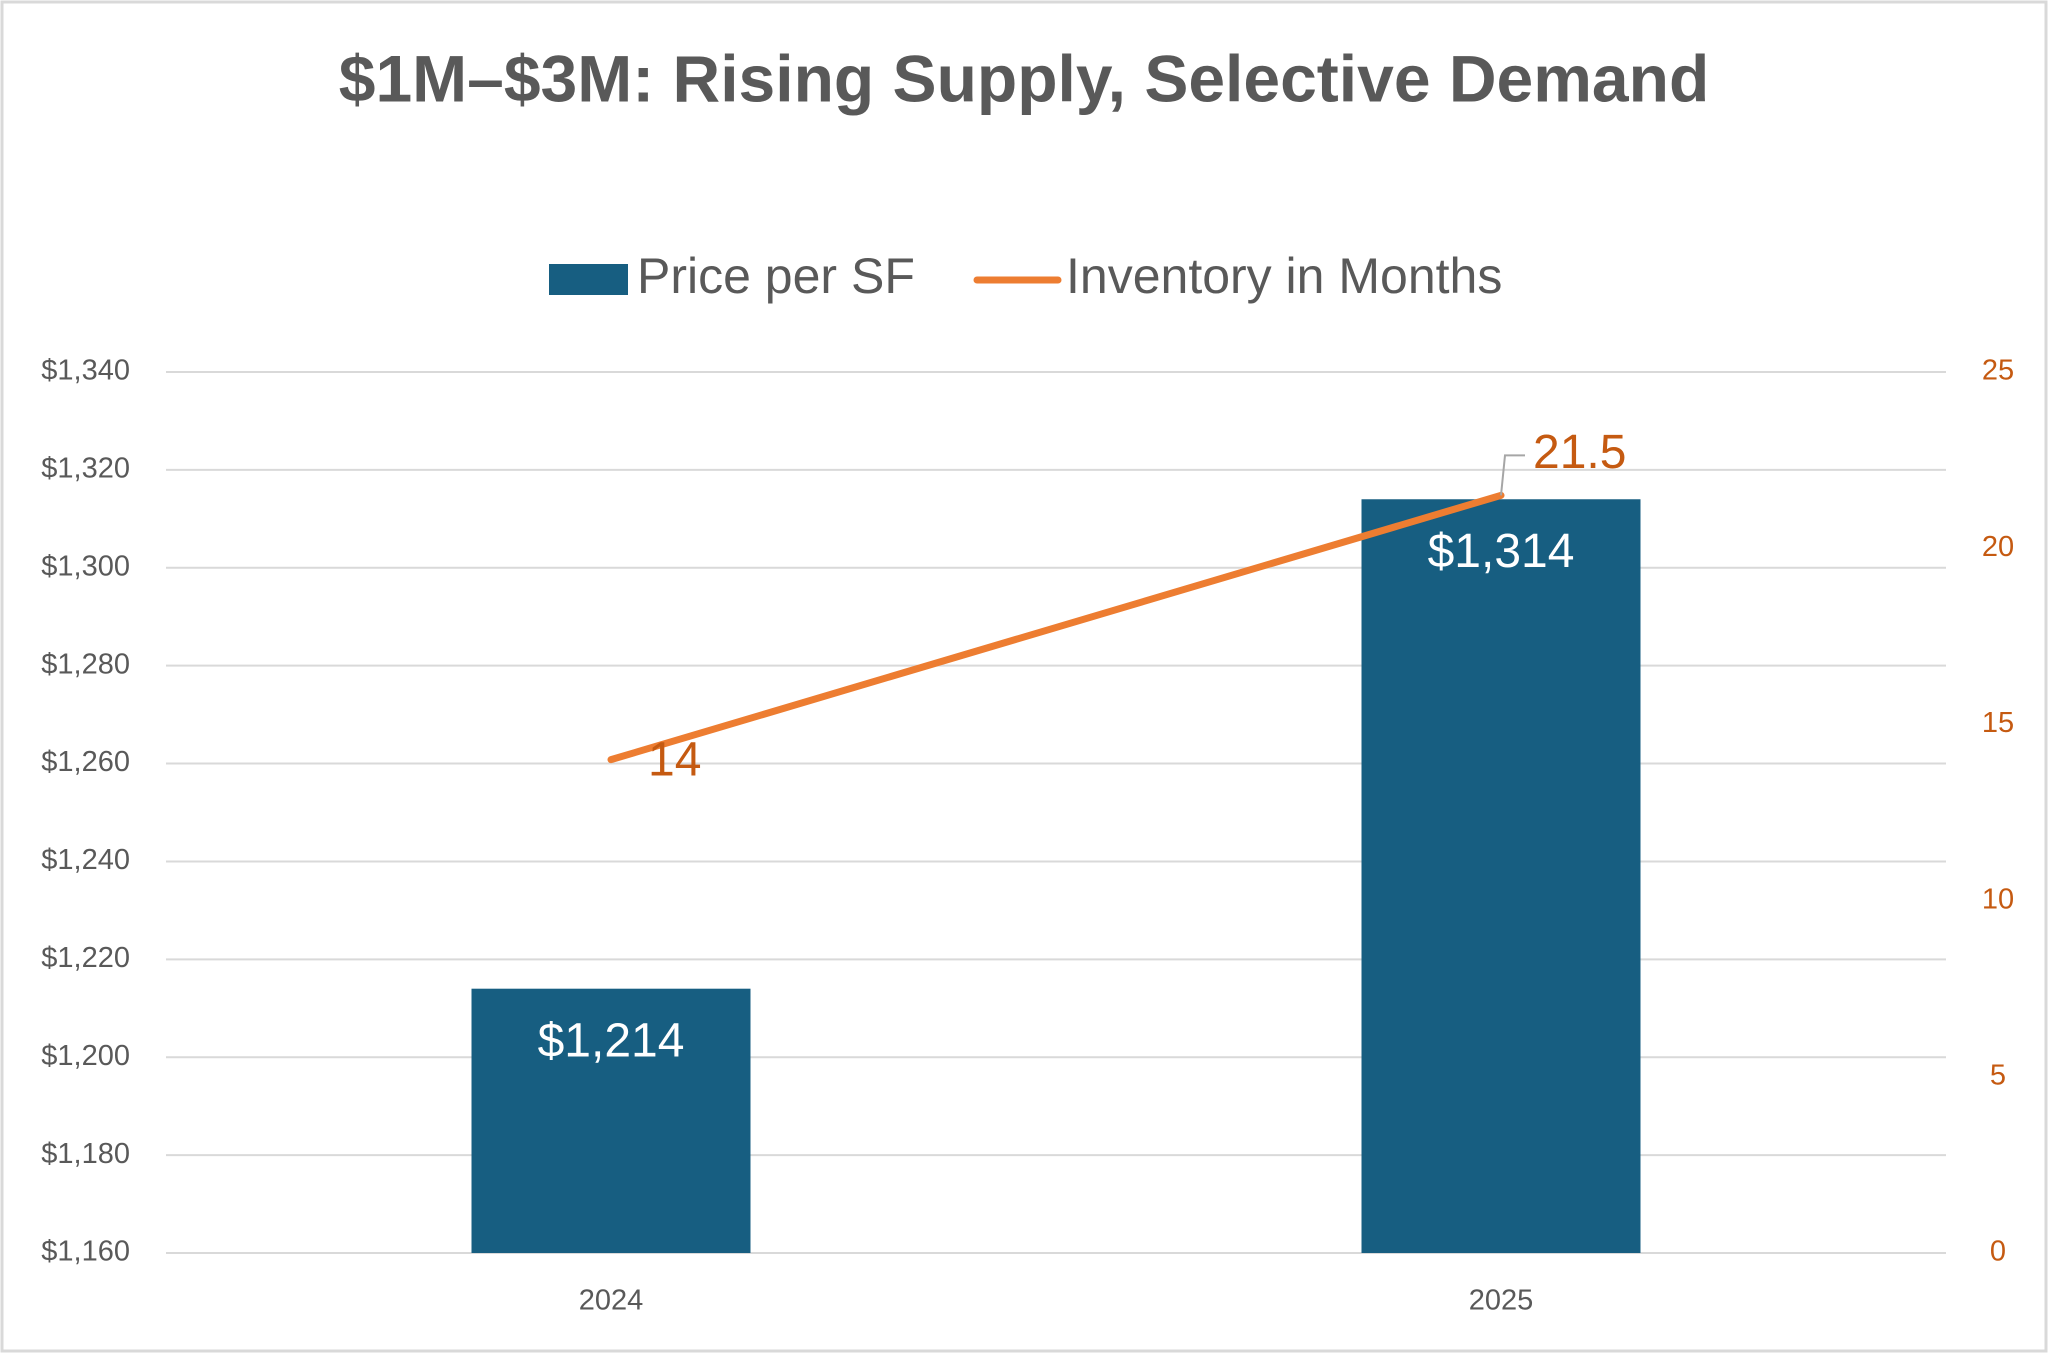 The height and width of the screenshot is (1353, 2048). What do you see at coordinates (1024, 78) in the screenshot?
I see `chart-title: $1M–$3M: Rising Supply, Selective Demand` at bounding box center [1024, 78].